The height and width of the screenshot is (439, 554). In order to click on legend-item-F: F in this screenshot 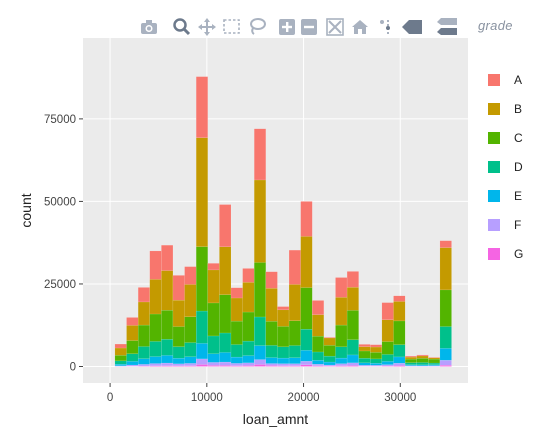, I will do `click(504, 225)`.